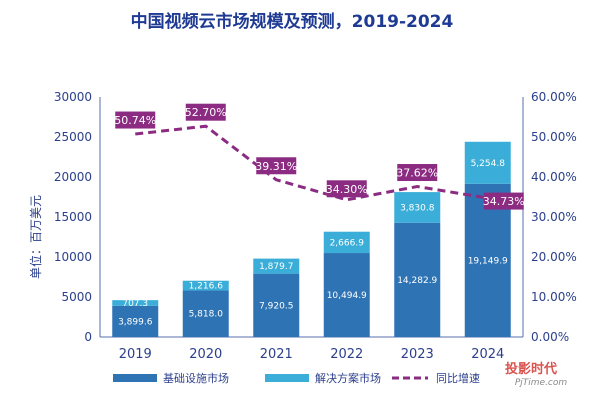 This screenshot has height=409, width=600. I want to click on chart-title: 中国视频云市场规模及预测，2019-2024, so click(292, 21).